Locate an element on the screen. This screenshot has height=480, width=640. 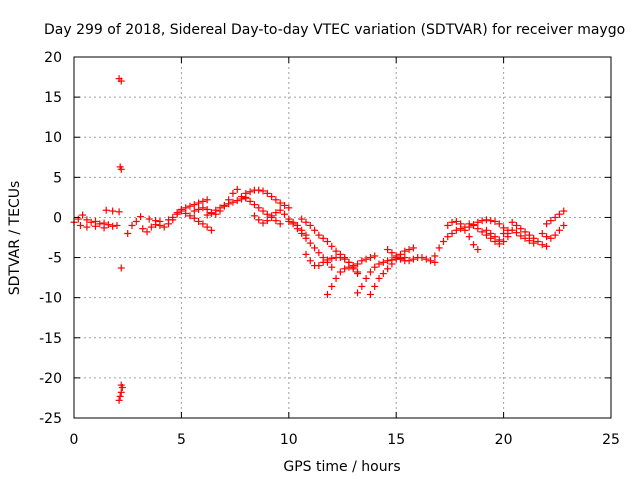
y-tick-label: -5 is located at coordinates (55, 259).